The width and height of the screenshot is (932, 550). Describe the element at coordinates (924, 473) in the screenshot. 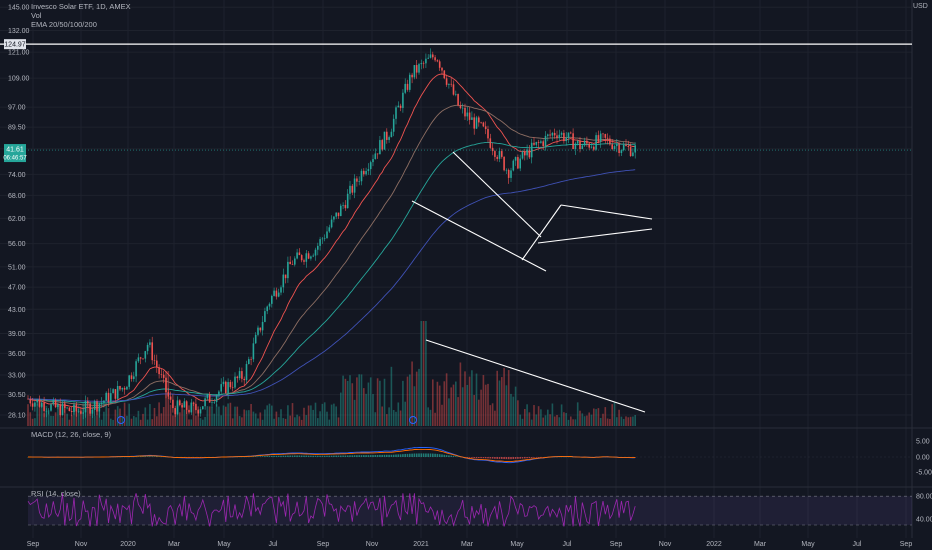

I see `macd-tick-label: -5.00` at that location.